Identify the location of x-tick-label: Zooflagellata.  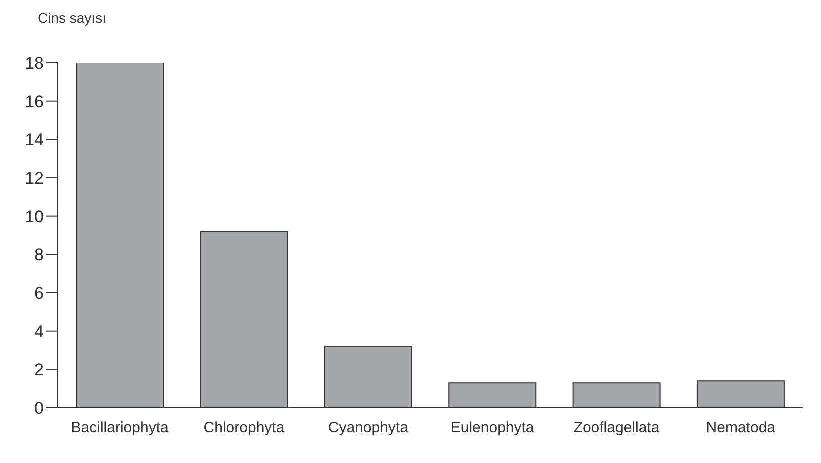
(617, 428).